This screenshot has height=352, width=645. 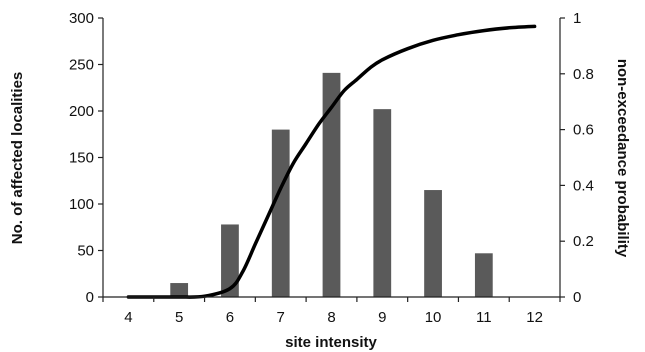 I want to click on x-tick-label: 5, so click(x=179, y=317).